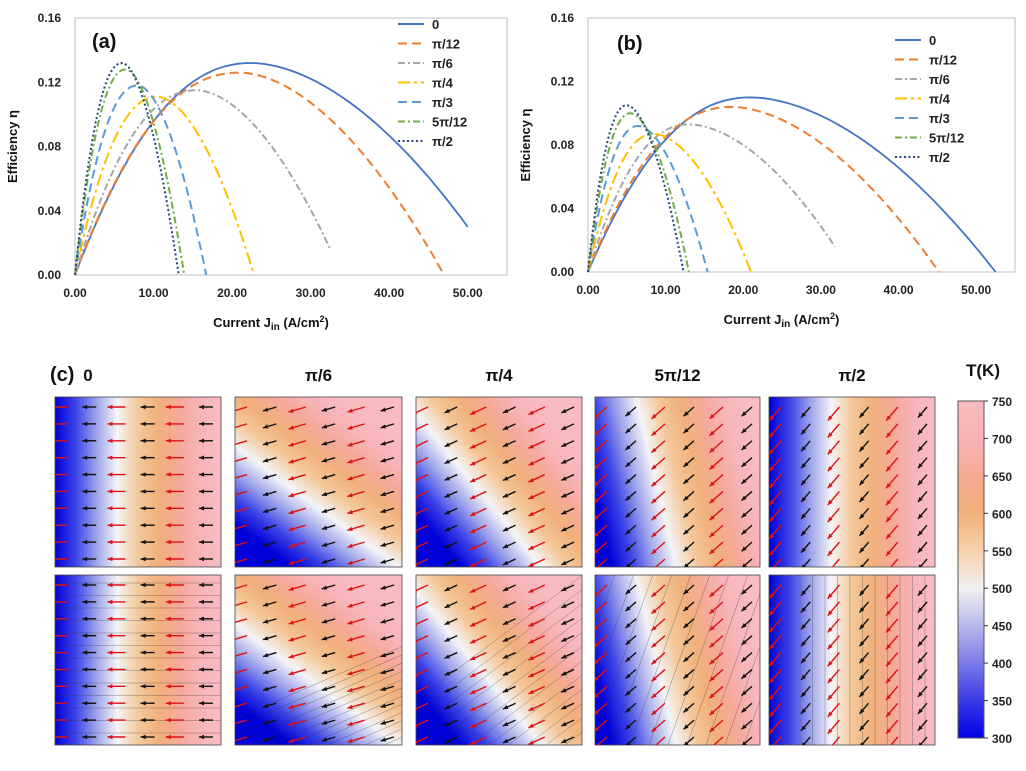  Describe the element at coordinates (271, 323) in the screenshot. I see `x-axis-title-a: Current Jin (A/cm2)` at that location.